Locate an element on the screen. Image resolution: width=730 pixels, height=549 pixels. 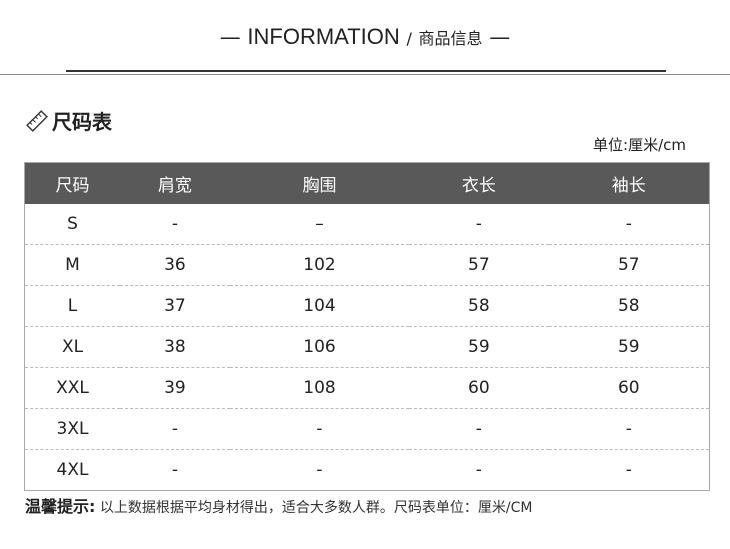
table-cell: 3XL is located at coordinates (72, 429).